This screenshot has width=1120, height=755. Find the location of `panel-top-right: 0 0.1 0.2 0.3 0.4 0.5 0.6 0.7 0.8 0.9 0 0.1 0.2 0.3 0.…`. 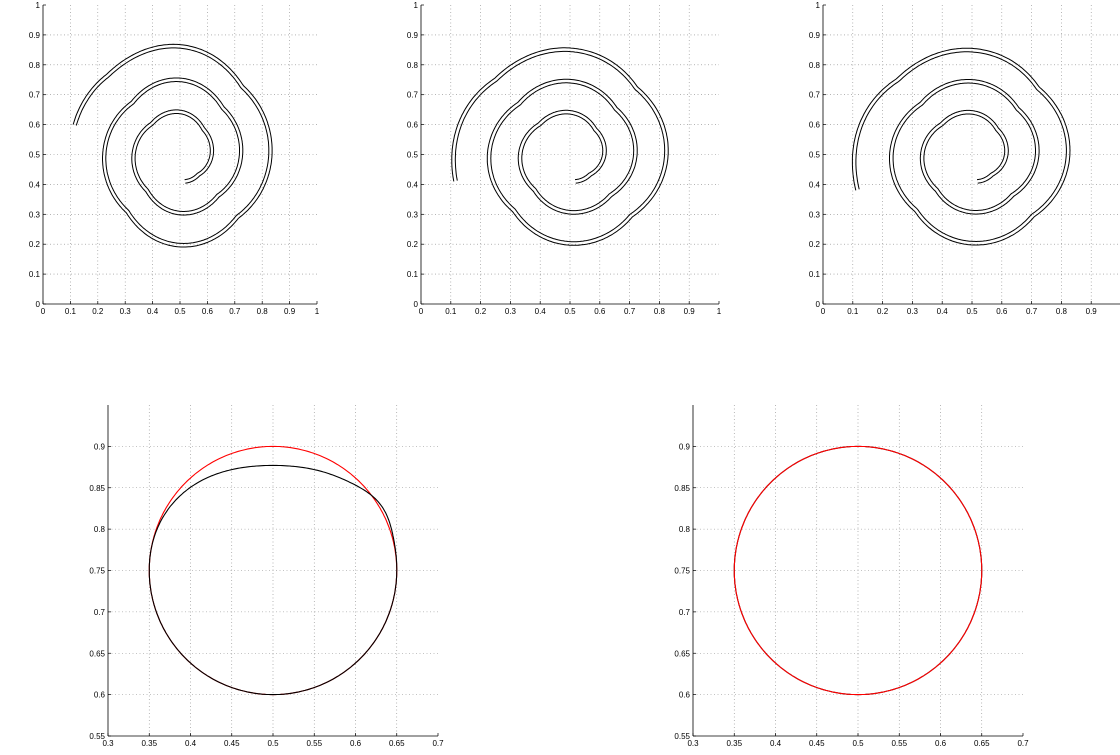

panel-top-right: 0 0.1 0.2 0.3 0.4 0.5 0.6 0.7 0.8 0.9 0 0.1 0.2 0.3 0.… is located at coordinates (964, 158).